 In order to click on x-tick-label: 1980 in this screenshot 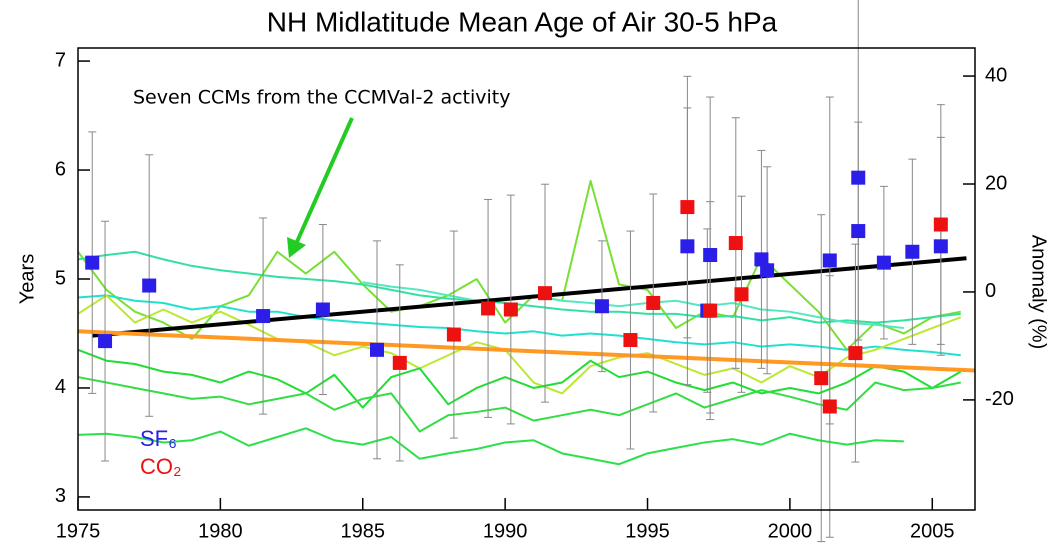, I will do `click(220, 531)`.